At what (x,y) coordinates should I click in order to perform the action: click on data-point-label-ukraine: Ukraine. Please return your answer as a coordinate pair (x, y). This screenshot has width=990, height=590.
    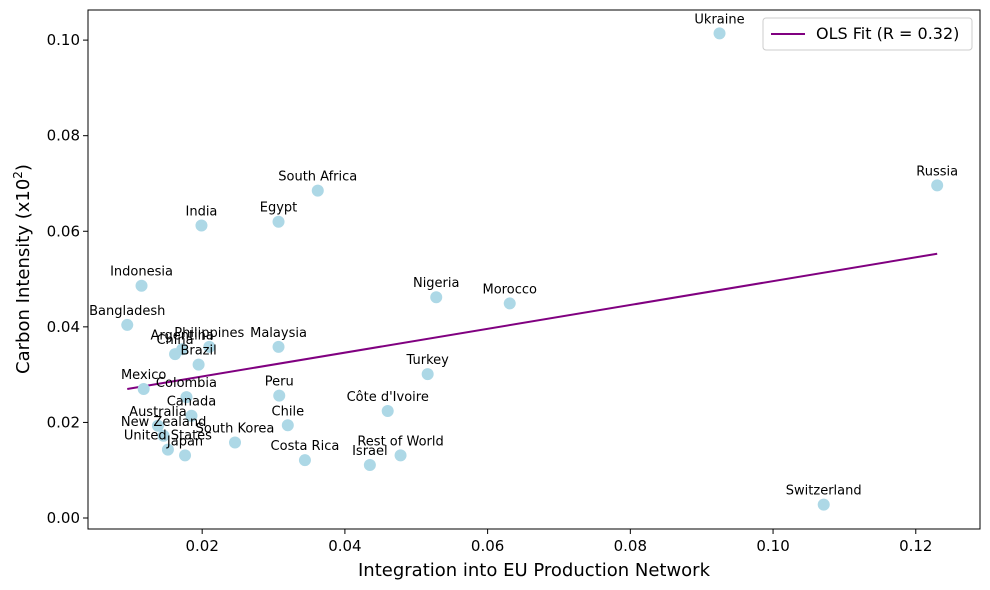
    Looking at the image, I should click on (719, 19).